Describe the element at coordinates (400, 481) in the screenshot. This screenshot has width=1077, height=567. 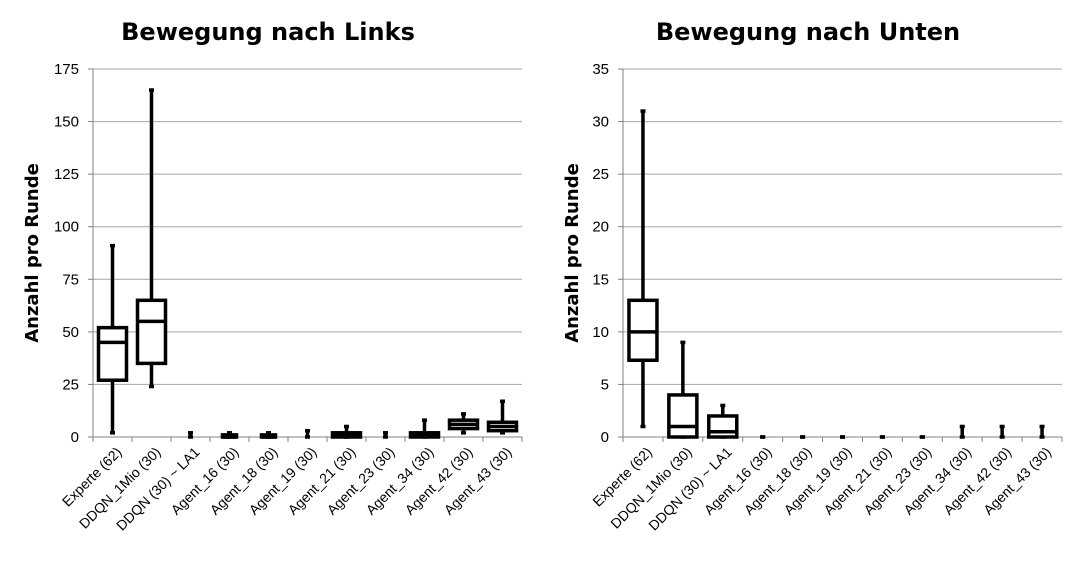
I see `x-category-label: Agent_34 (30)` at that location.